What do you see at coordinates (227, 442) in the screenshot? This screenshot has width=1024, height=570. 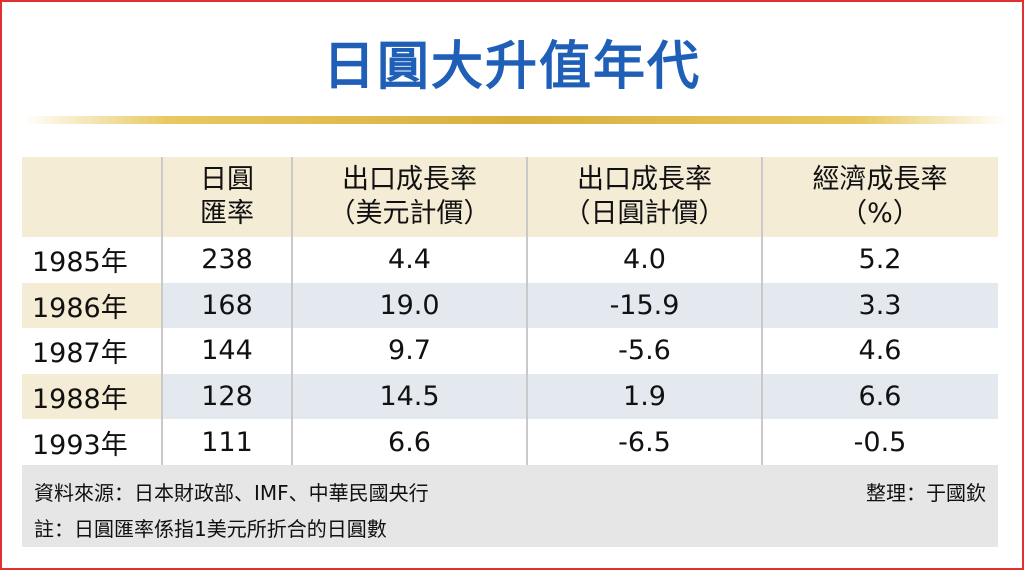 I see `table-cell: 111` at bounding box center [227, 442].